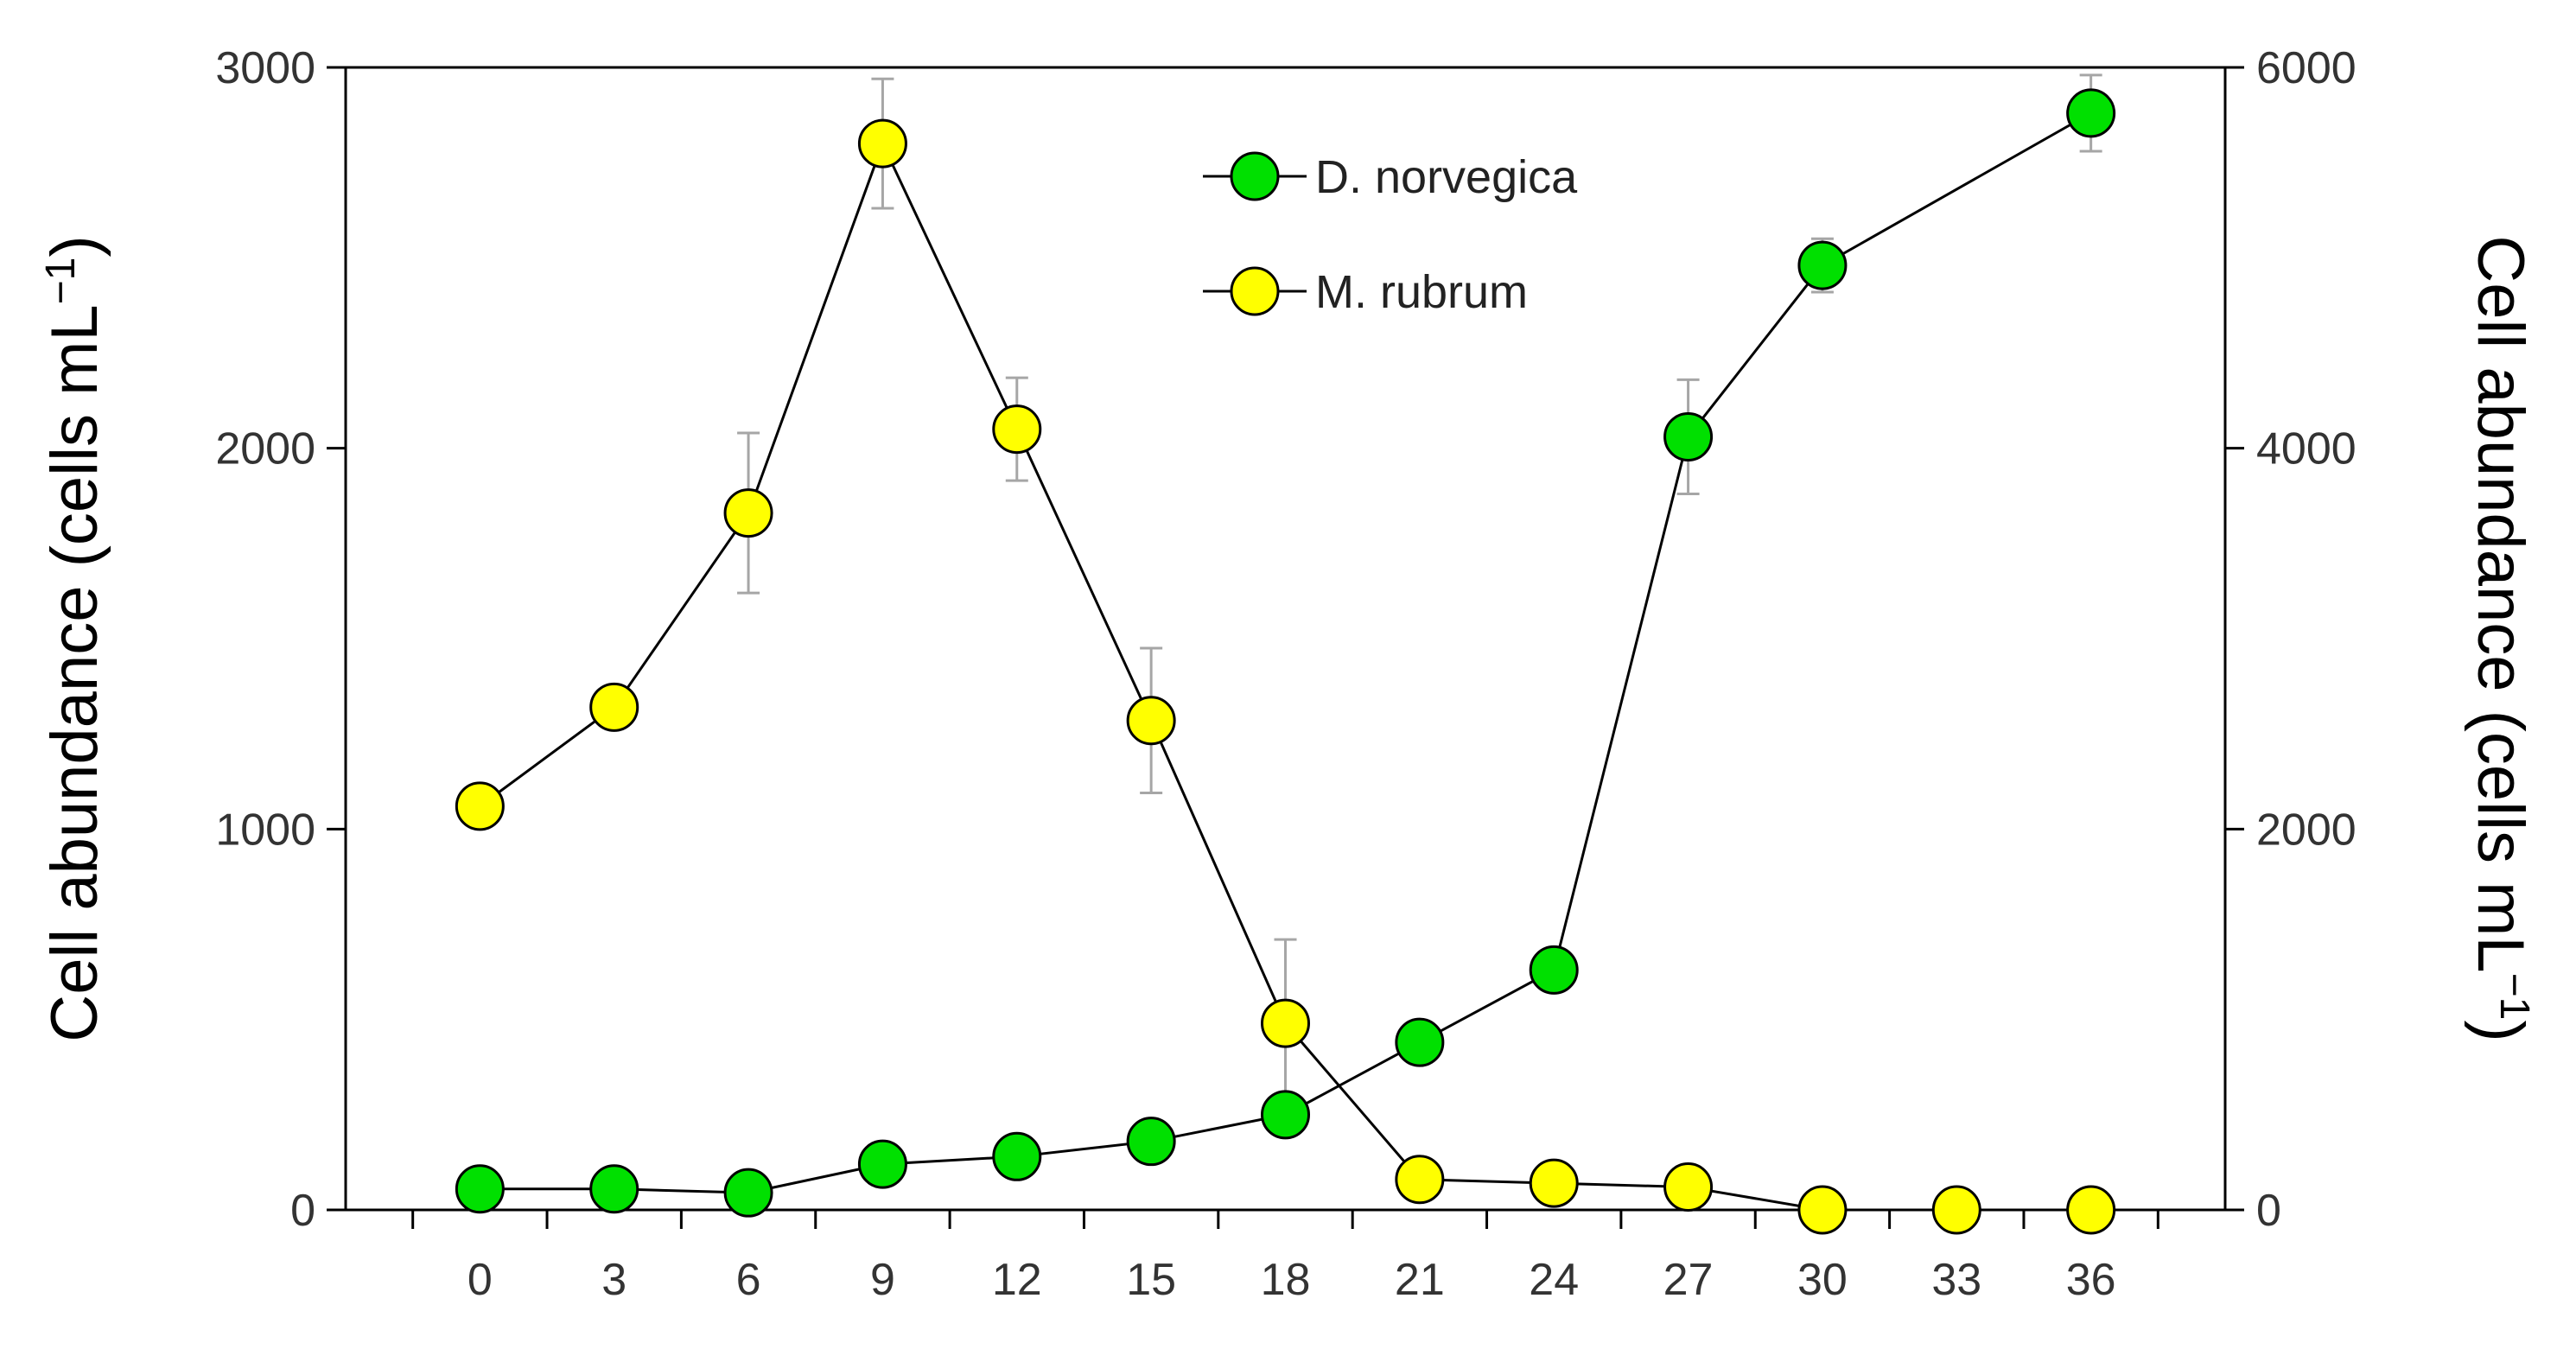 The width and height of the screenshot is (2576, 1362). I want to click on legend-item-d-norvegica: D. norvegica, so click(1390, 177).